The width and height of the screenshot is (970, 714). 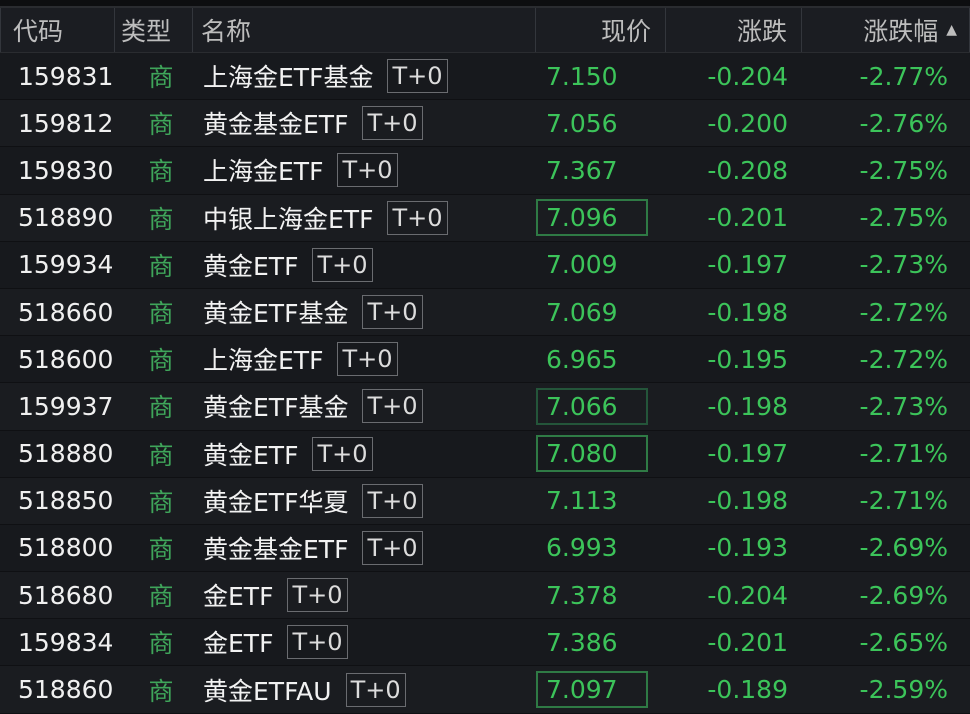 What do you see at coordinates (601, 312) in the screenshot?
I see `price-cell: 7.069` at bounding box center [601, 312].